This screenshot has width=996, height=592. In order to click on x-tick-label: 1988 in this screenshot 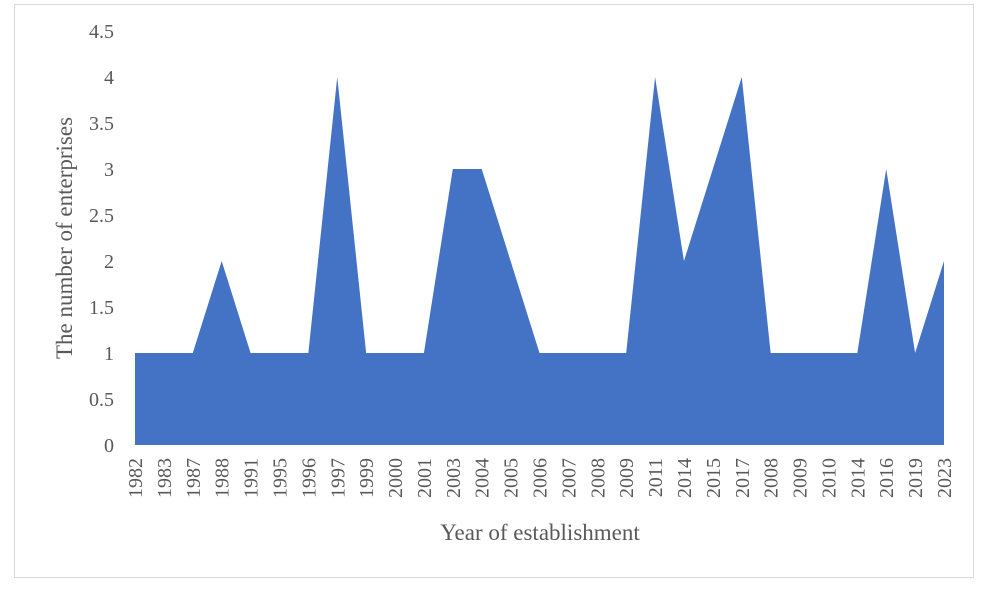, I will do `click(223, 478)`.